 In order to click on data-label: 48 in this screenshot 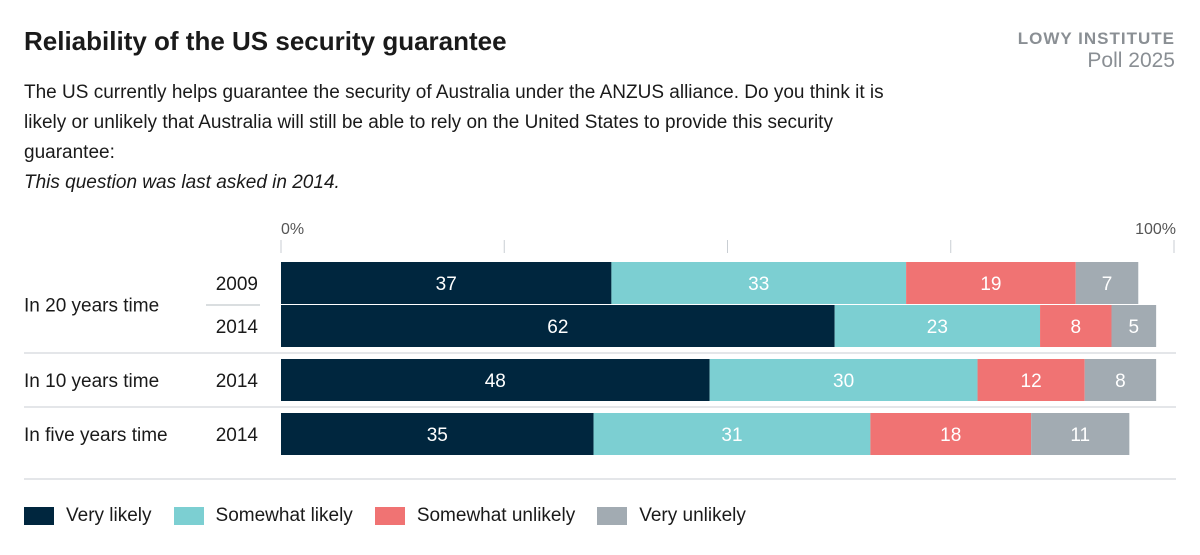, I will do `click(495, 381)`.